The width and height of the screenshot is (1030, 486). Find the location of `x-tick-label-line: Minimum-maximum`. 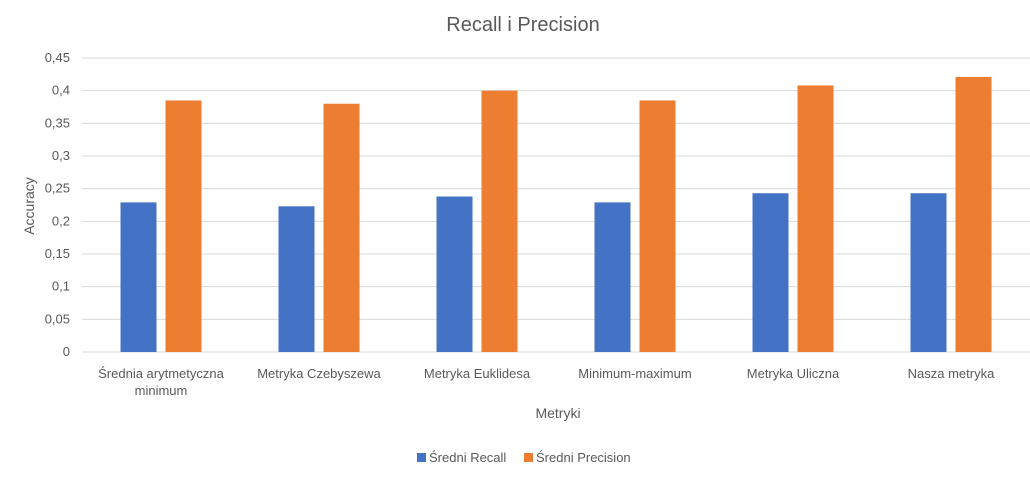

x-tick-label-line: Minimum-maximum is located at coordinates (634, 373).